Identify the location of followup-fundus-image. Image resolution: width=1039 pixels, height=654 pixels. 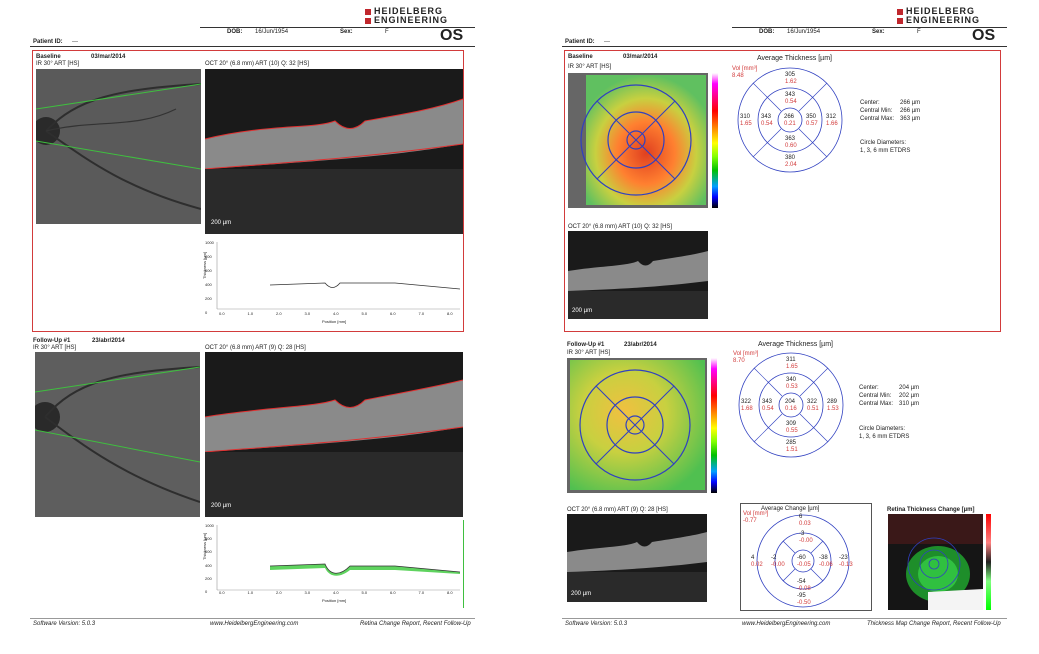
(117, 434).